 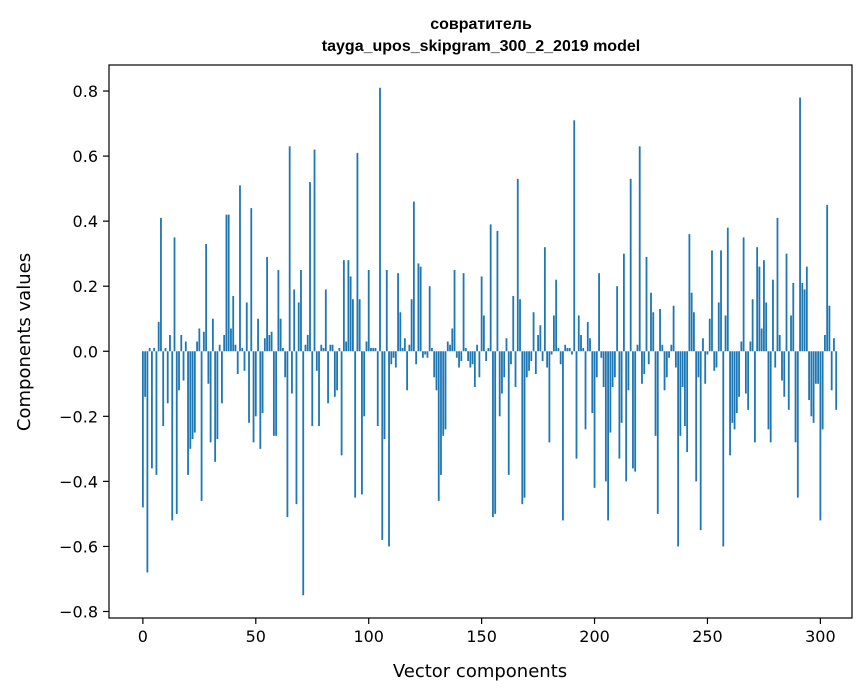 I want to click on x-axis: 0 50 100 150 200 250 300, so click(x=487, y=632).